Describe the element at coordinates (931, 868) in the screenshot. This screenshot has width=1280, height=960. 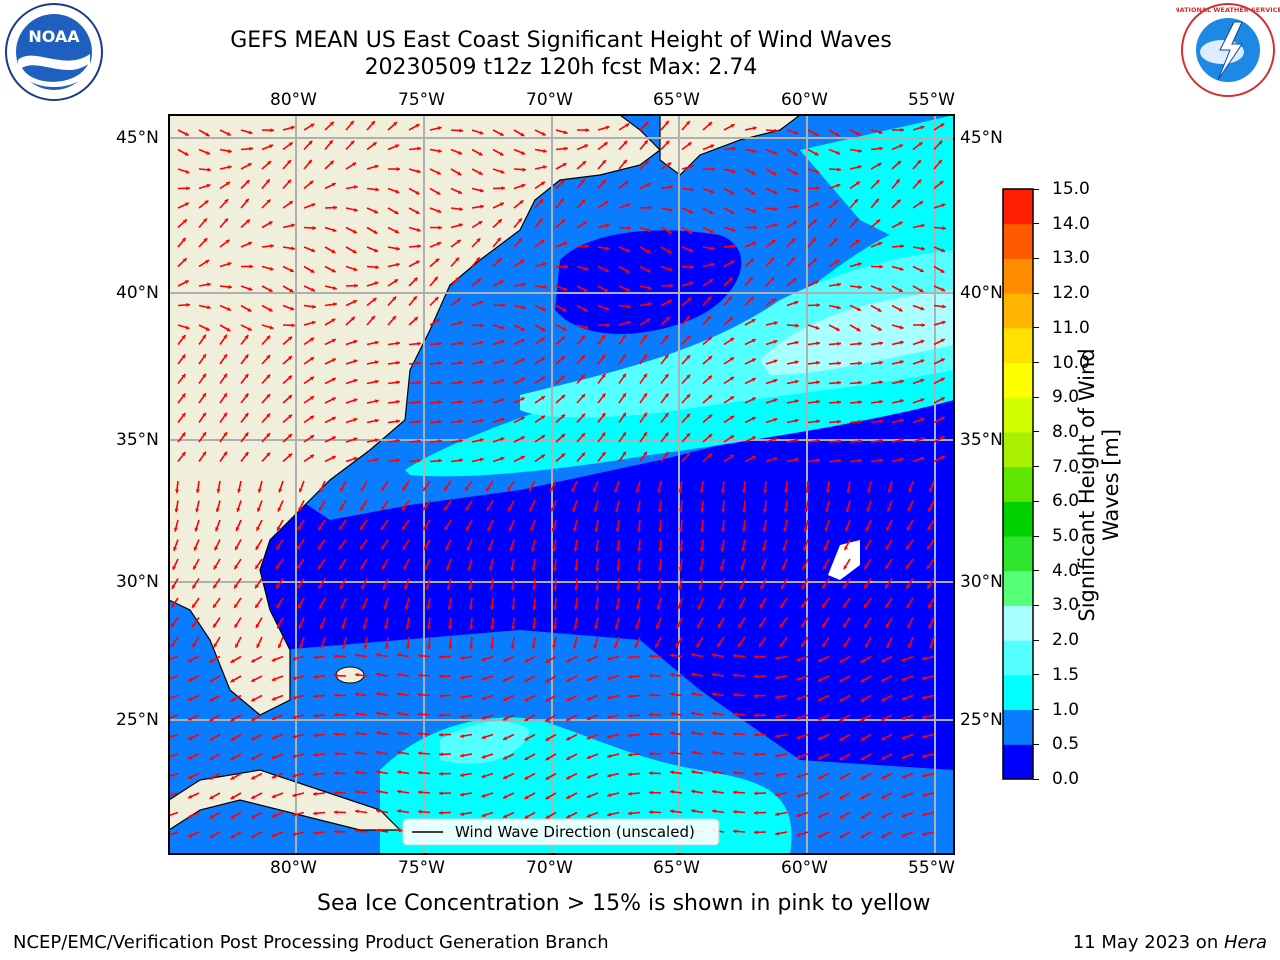
I see `lon-label-bottom-55w: 55°W` at that location.